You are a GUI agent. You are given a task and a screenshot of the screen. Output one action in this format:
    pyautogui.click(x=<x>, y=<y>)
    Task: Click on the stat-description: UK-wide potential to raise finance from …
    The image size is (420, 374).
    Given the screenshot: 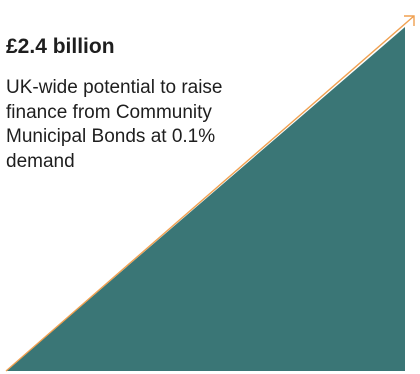 What is the action you would take?
    pyautogui.click(x=114, y=124)
    